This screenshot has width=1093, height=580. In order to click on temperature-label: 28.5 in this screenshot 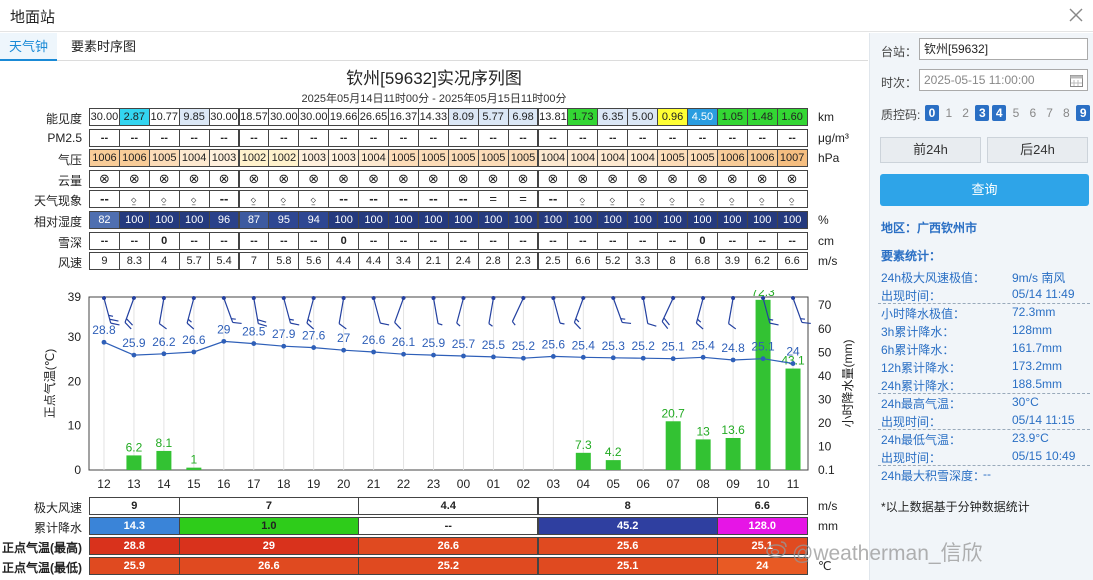, I will do `click(254, 332)`.